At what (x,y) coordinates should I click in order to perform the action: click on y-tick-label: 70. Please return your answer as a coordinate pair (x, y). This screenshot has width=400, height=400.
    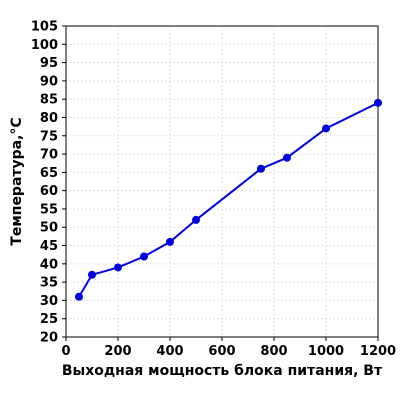
    Looking at the image, I should click on (49, 155).